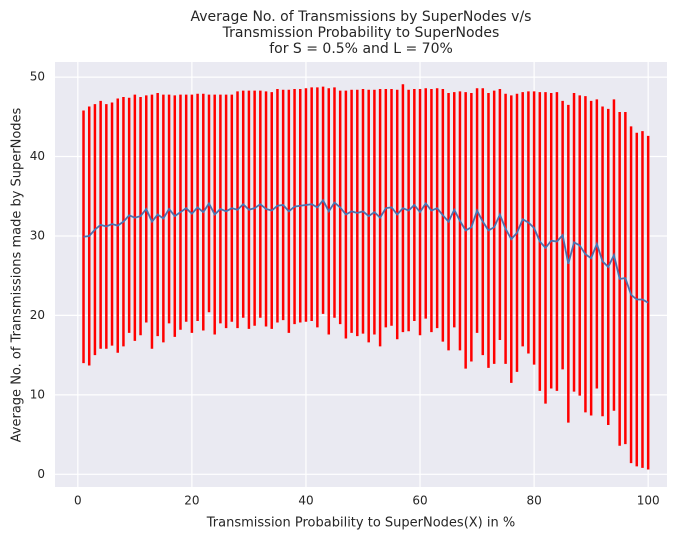  Describe the element at coordinates (648, 501) in the screenshot. I see `x-tick-label: 100` at that location.